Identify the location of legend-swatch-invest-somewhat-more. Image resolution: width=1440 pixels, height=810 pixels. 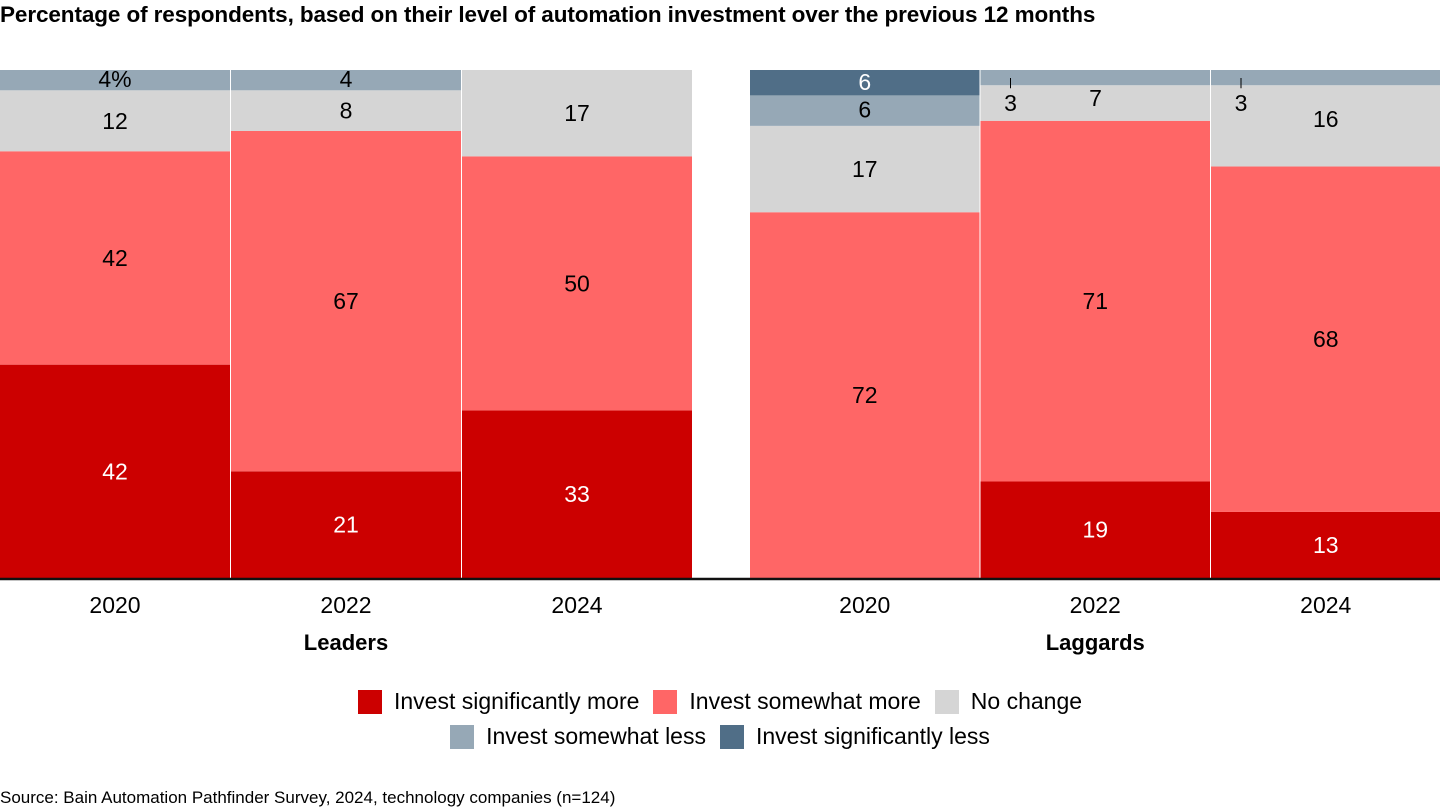
(665, 701).